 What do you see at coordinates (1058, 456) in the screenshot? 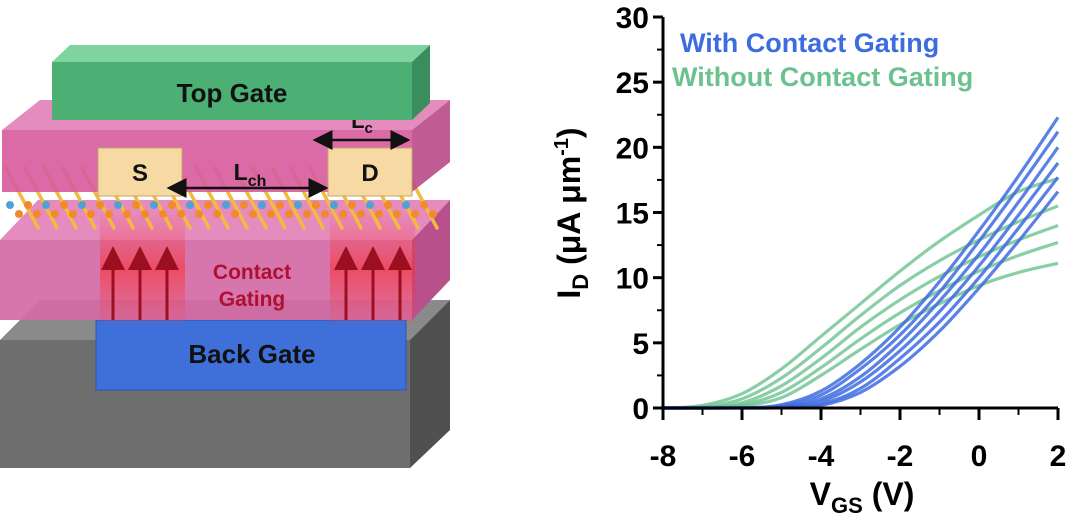
I see `x-tick-label: 2` at bounding box center [1058, 456].